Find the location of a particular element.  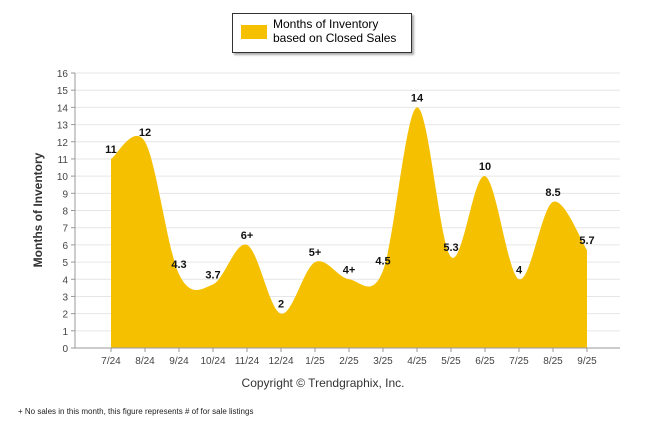

y-axis-label: Months of Inventory is located at coordinates (38, 209).